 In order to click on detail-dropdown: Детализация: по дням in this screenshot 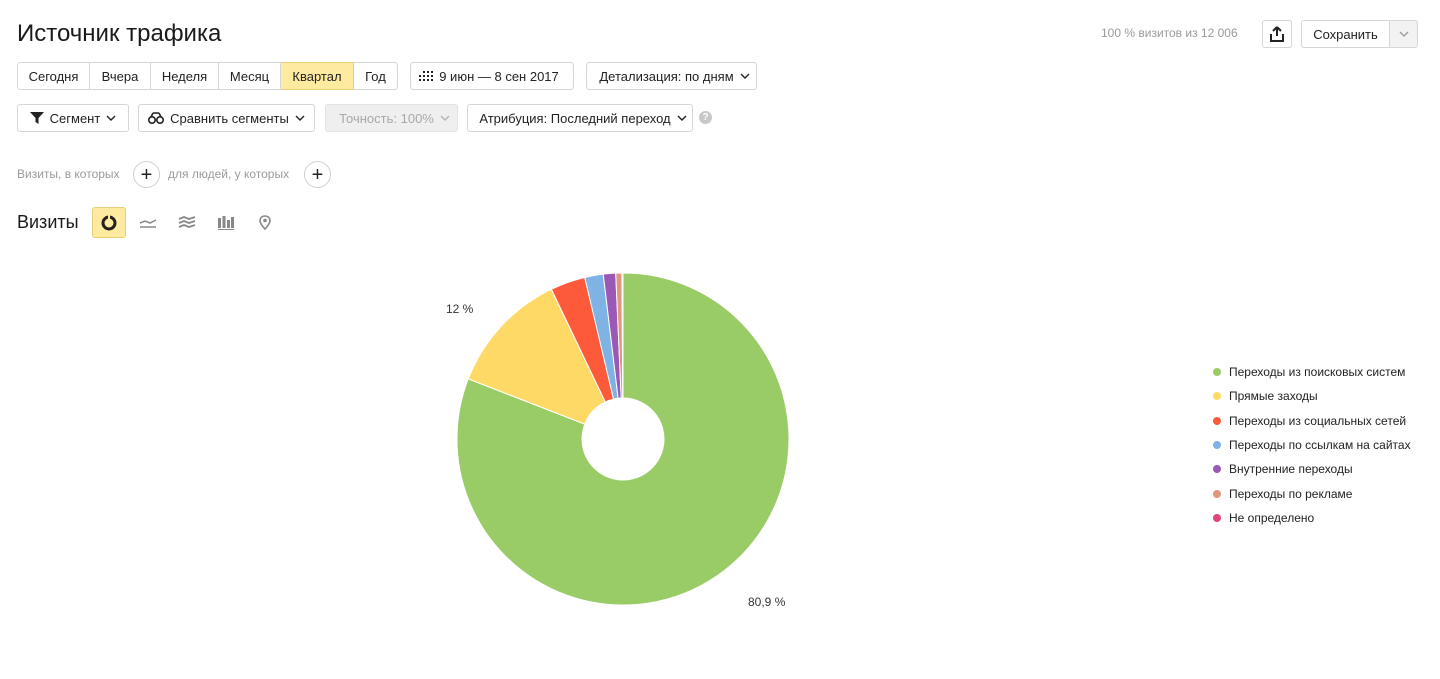, I will do `click(671, 76)`.